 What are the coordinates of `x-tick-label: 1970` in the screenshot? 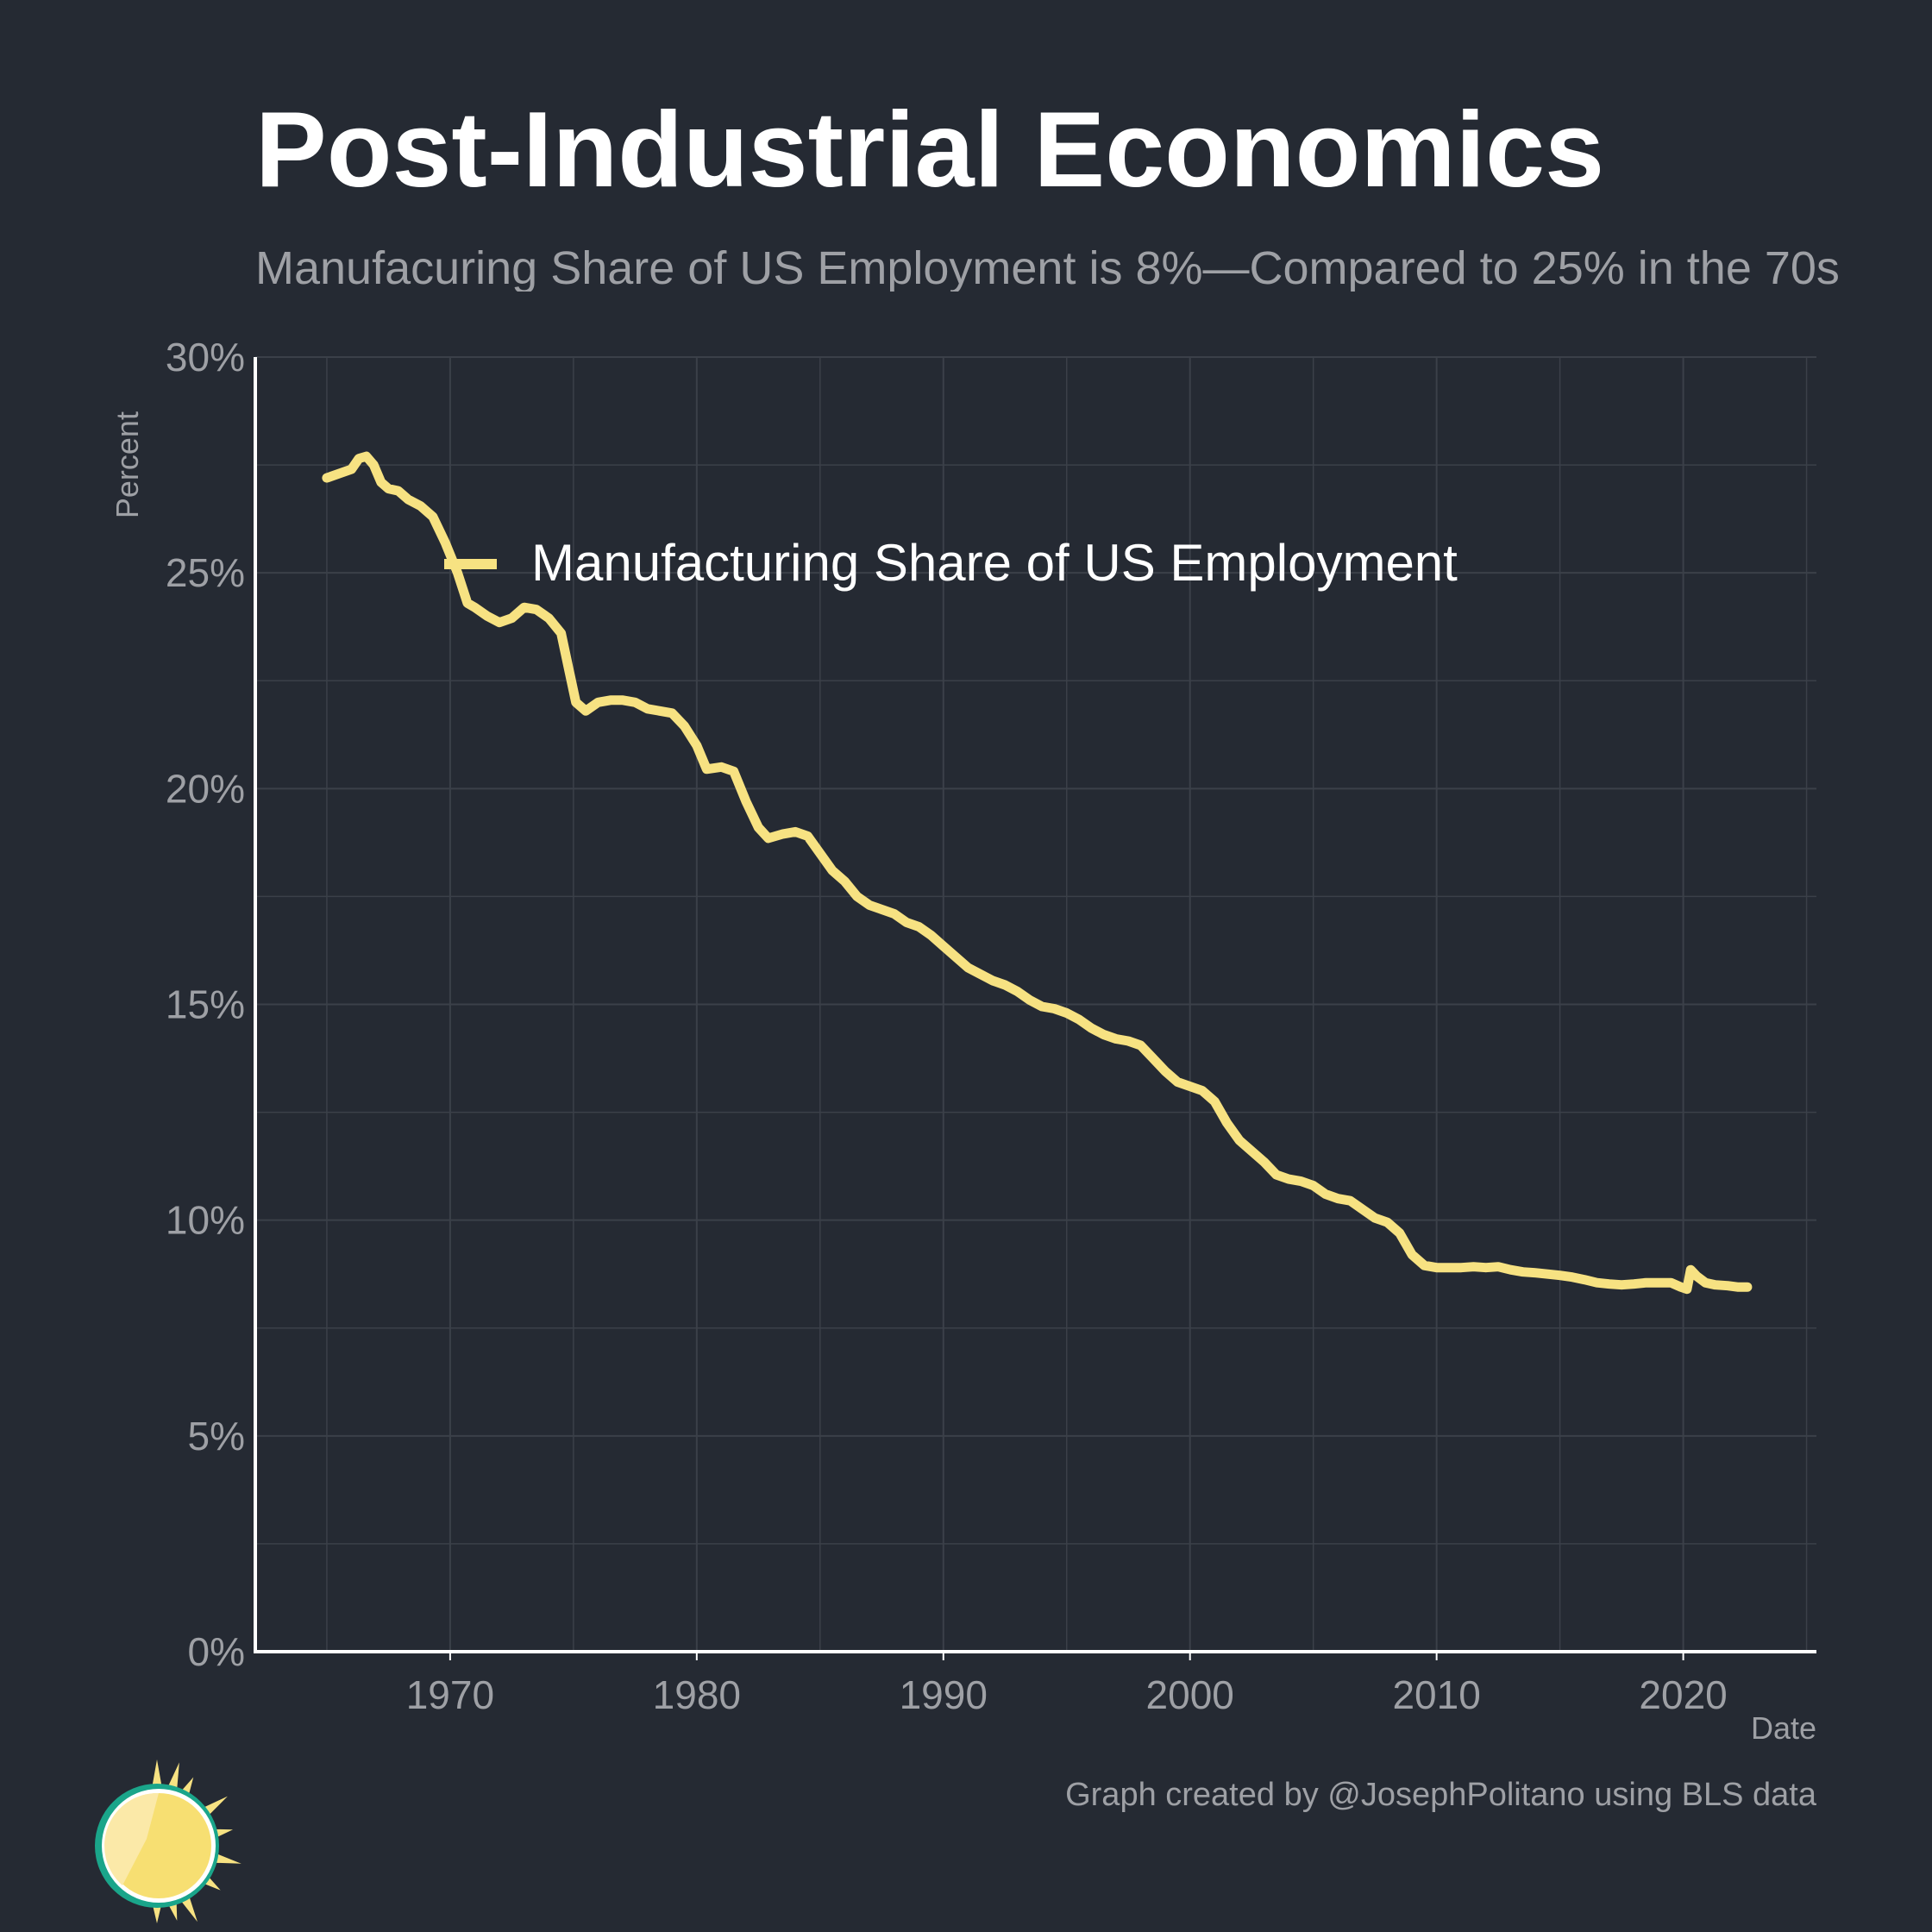 It's located at (450, 1694).